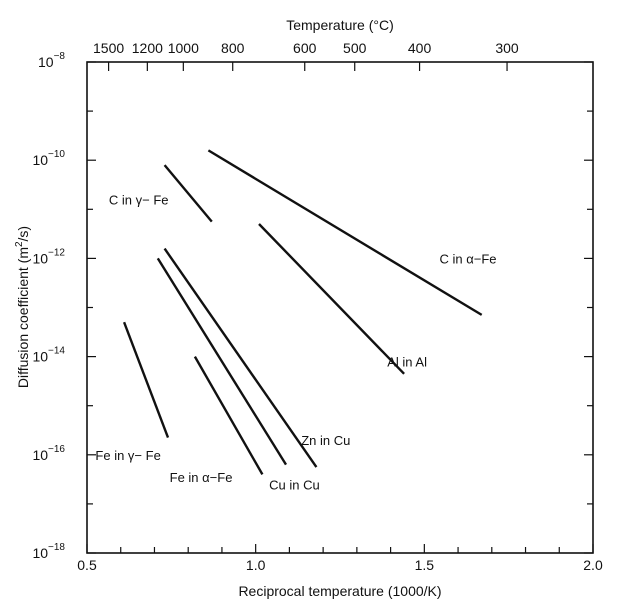 Image resolution: width=628 pixels, height=609 pixels. What do you see at coordinates (256, 565) in the screenshot?
I see `x-tick-label: 1.0` at bounding box center [256, 565].